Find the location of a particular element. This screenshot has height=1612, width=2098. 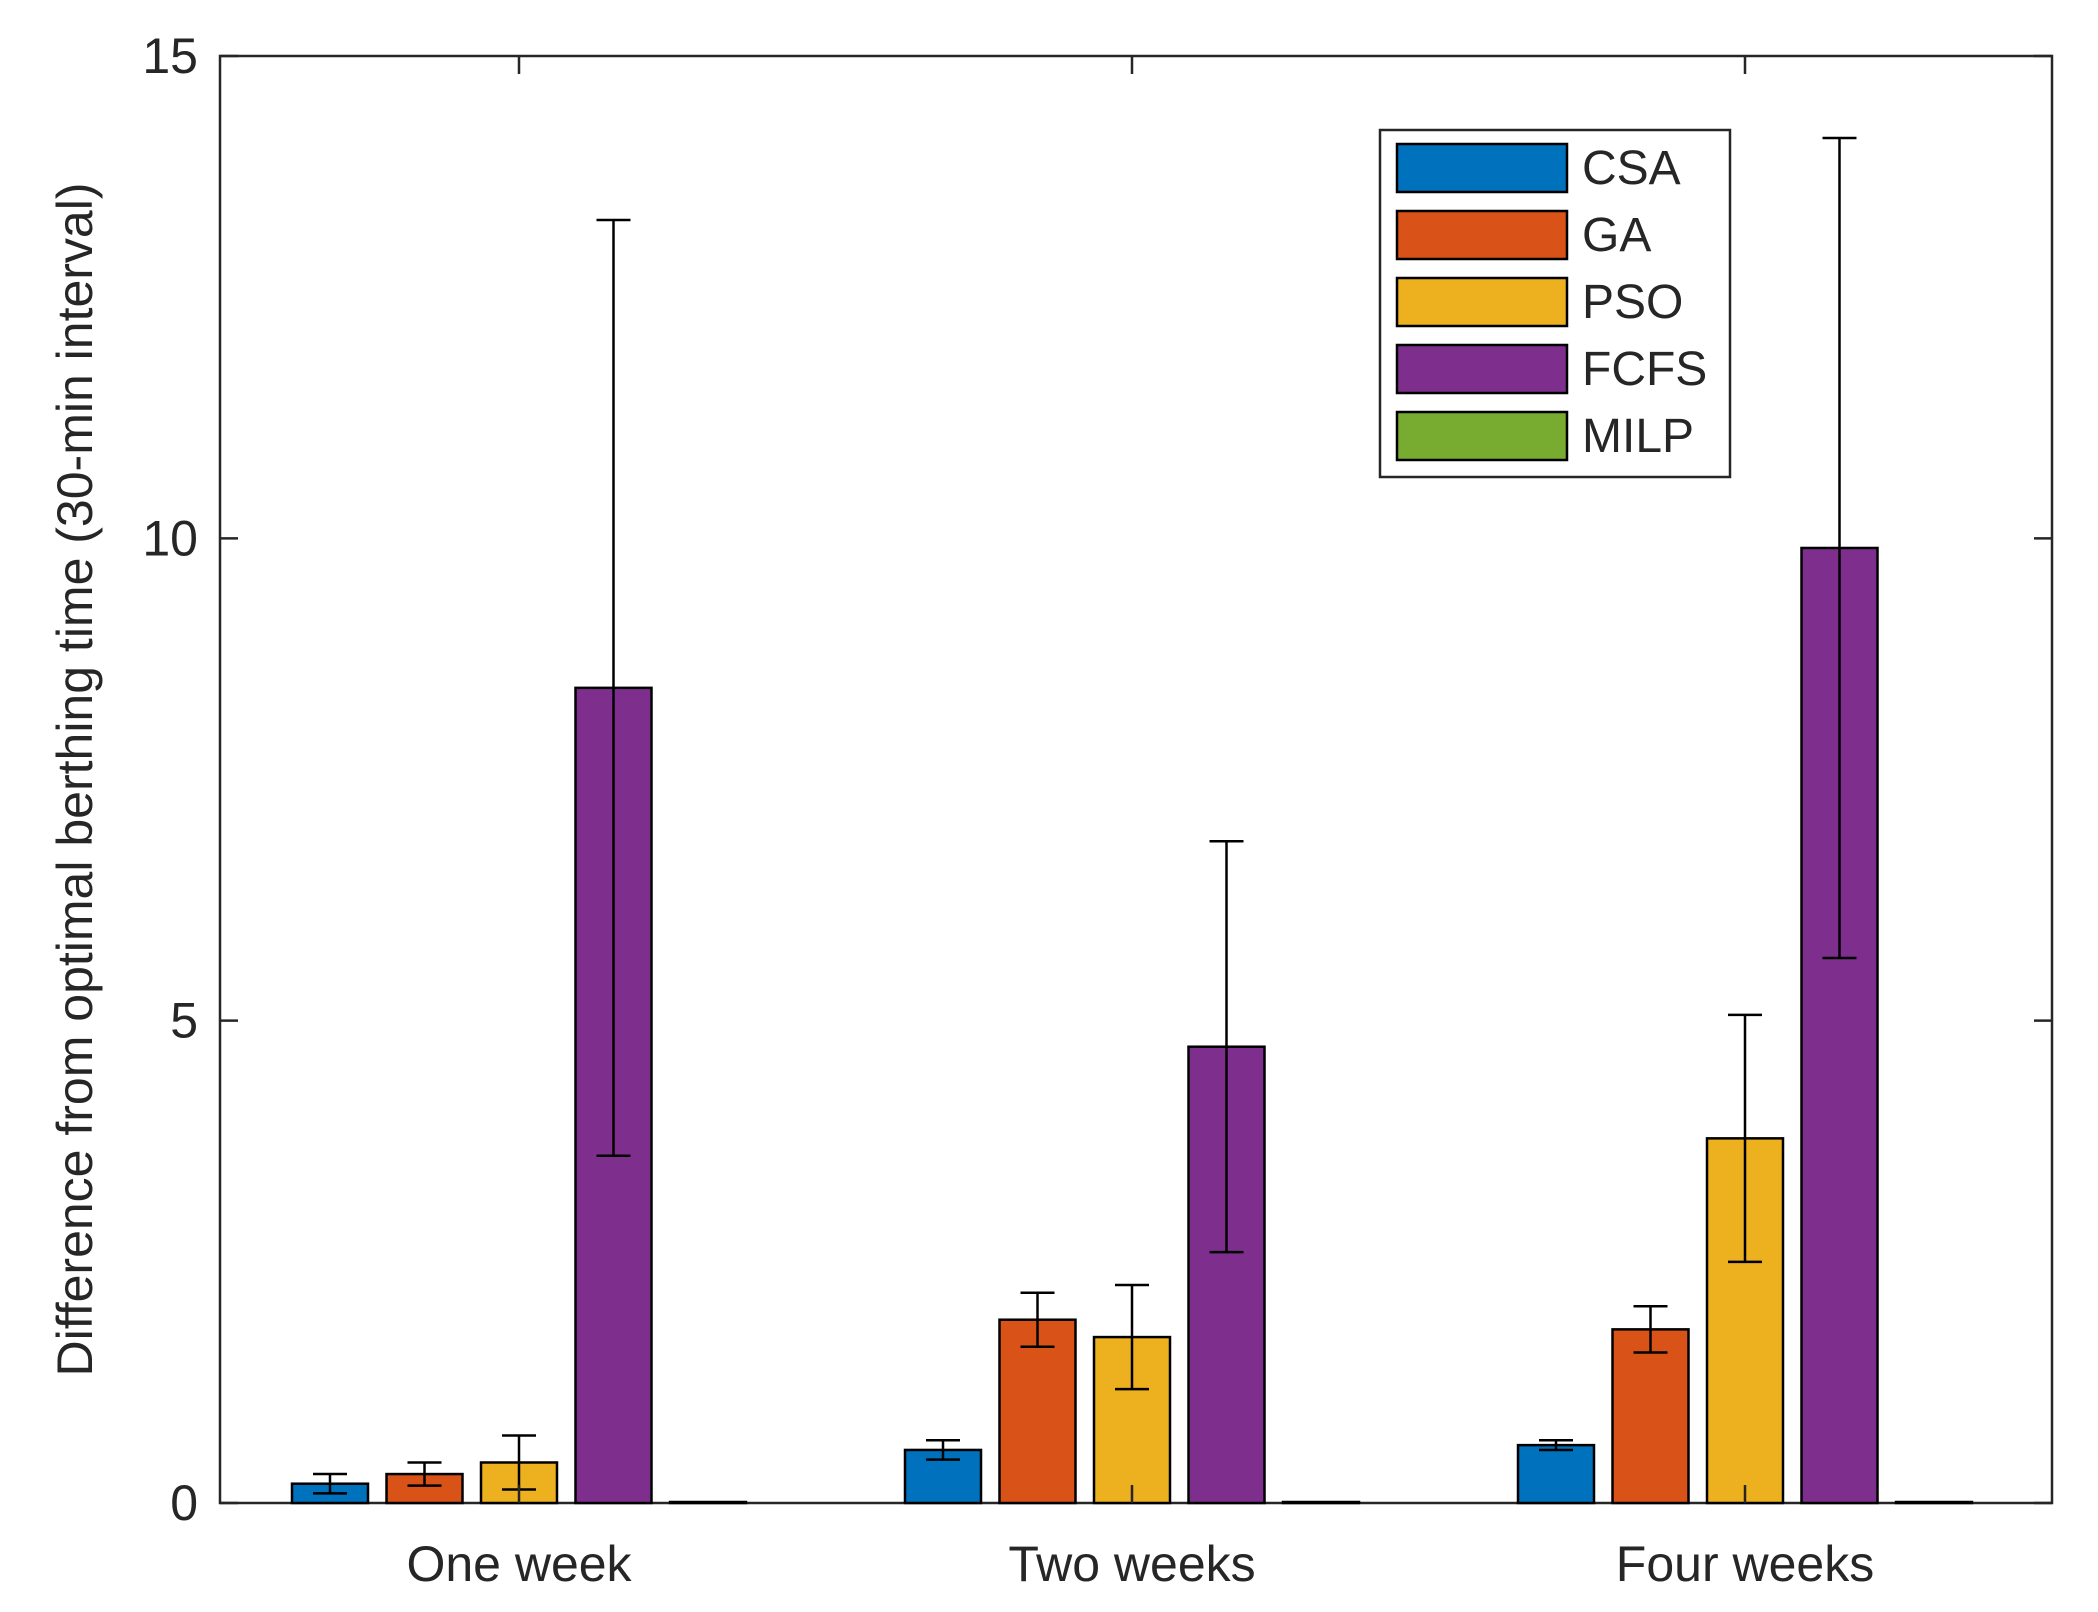

y-tick-label: 5 is located at coordinates (184, 1021).